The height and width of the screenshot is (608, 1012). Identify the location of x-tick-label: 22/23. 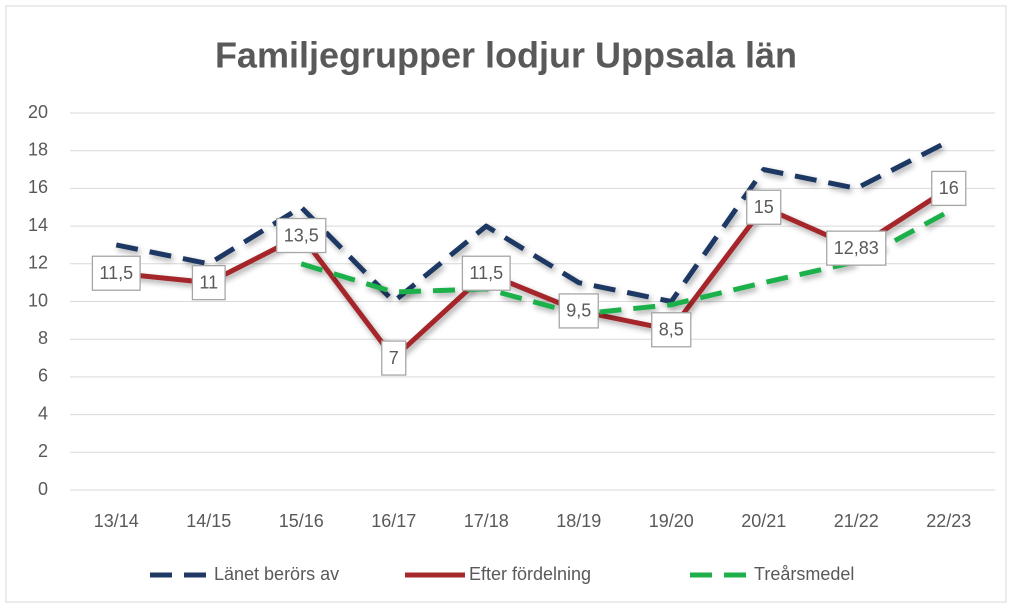
(948, 521).